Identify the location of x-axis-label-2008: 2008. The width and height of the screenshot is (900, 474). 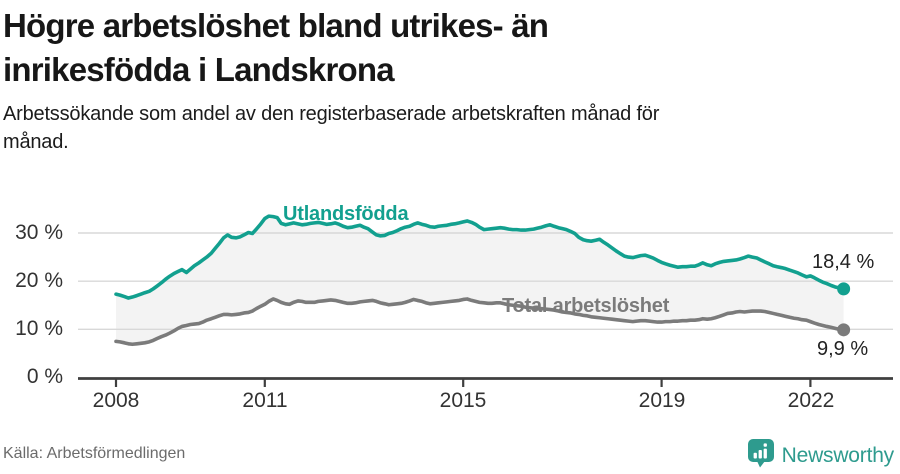
(116, 400).